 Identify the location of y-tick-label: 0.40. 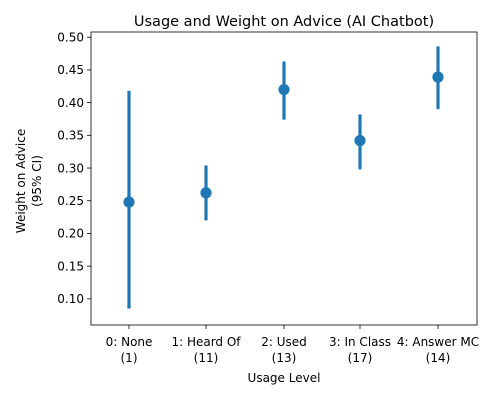
(70, 103).